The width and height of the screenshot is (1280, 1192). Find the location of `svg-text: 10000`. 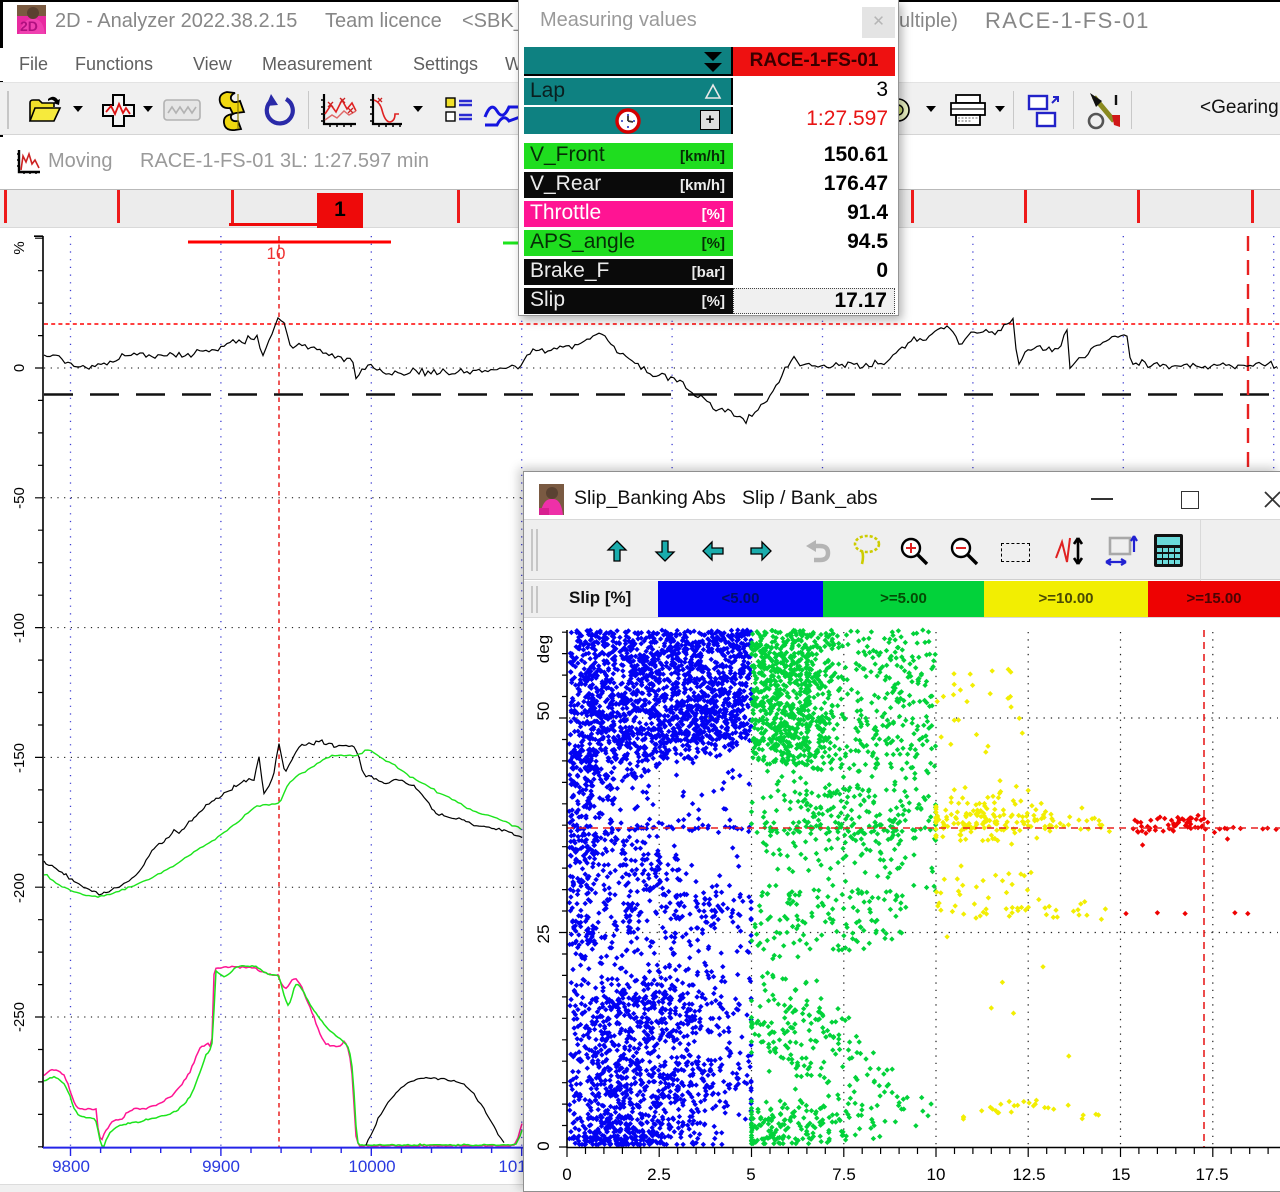

svg-text: 10000 is located at coordinates (371, 1166).